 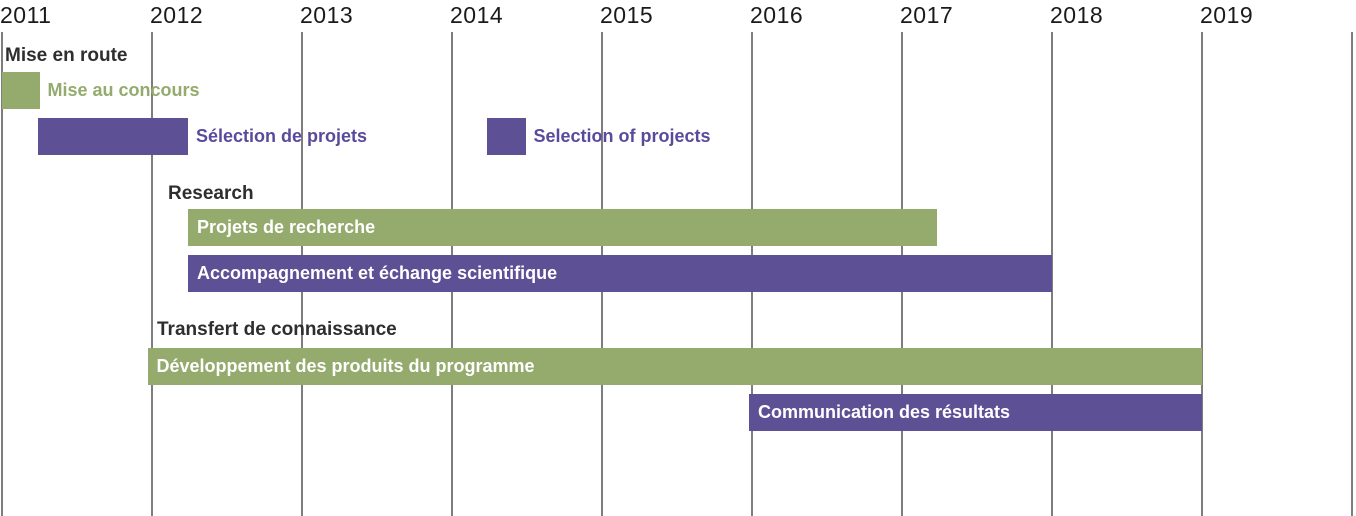 What do you see at coordinates (177, 15) in the screenshot?
I see `year-label-2012: 2012` at bounding box center [177, 15].